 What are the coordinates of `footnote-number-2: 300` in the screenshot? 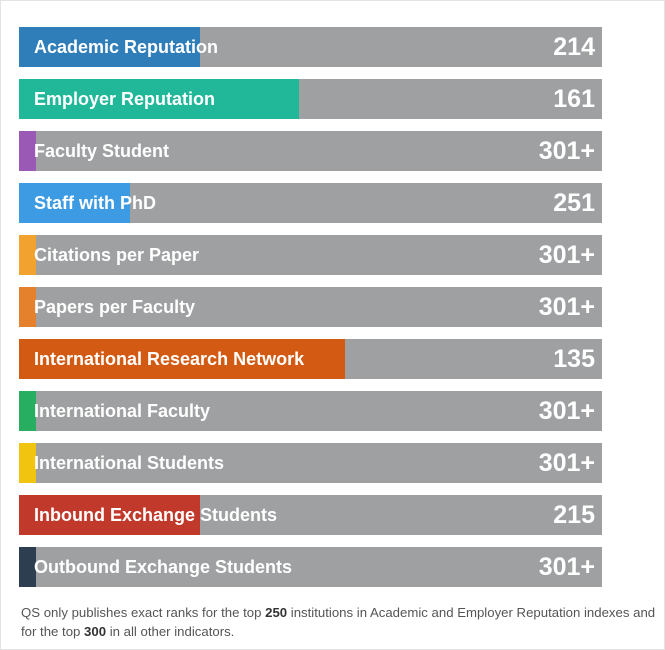 It's located at (95, 631).